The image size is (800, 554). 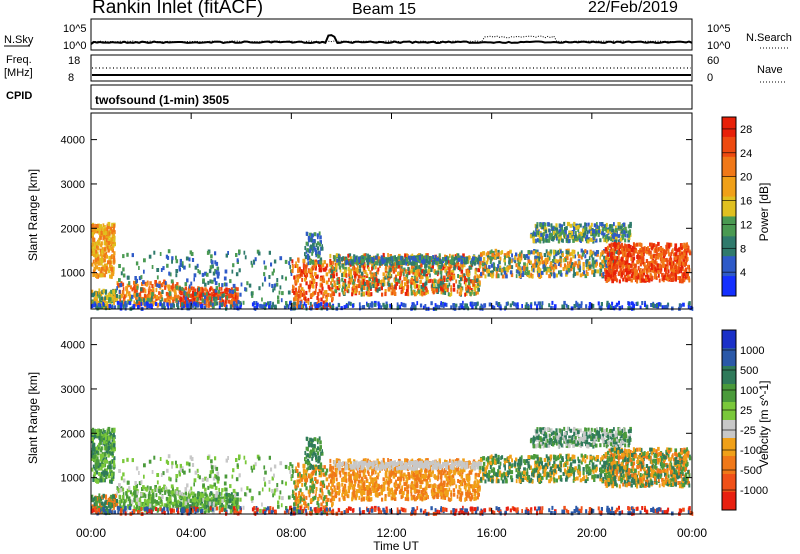 What do you see at coordinates (73, 141) in the screenshot?
I see `y-tick-label: 4000` at bounding box center [73, 141].